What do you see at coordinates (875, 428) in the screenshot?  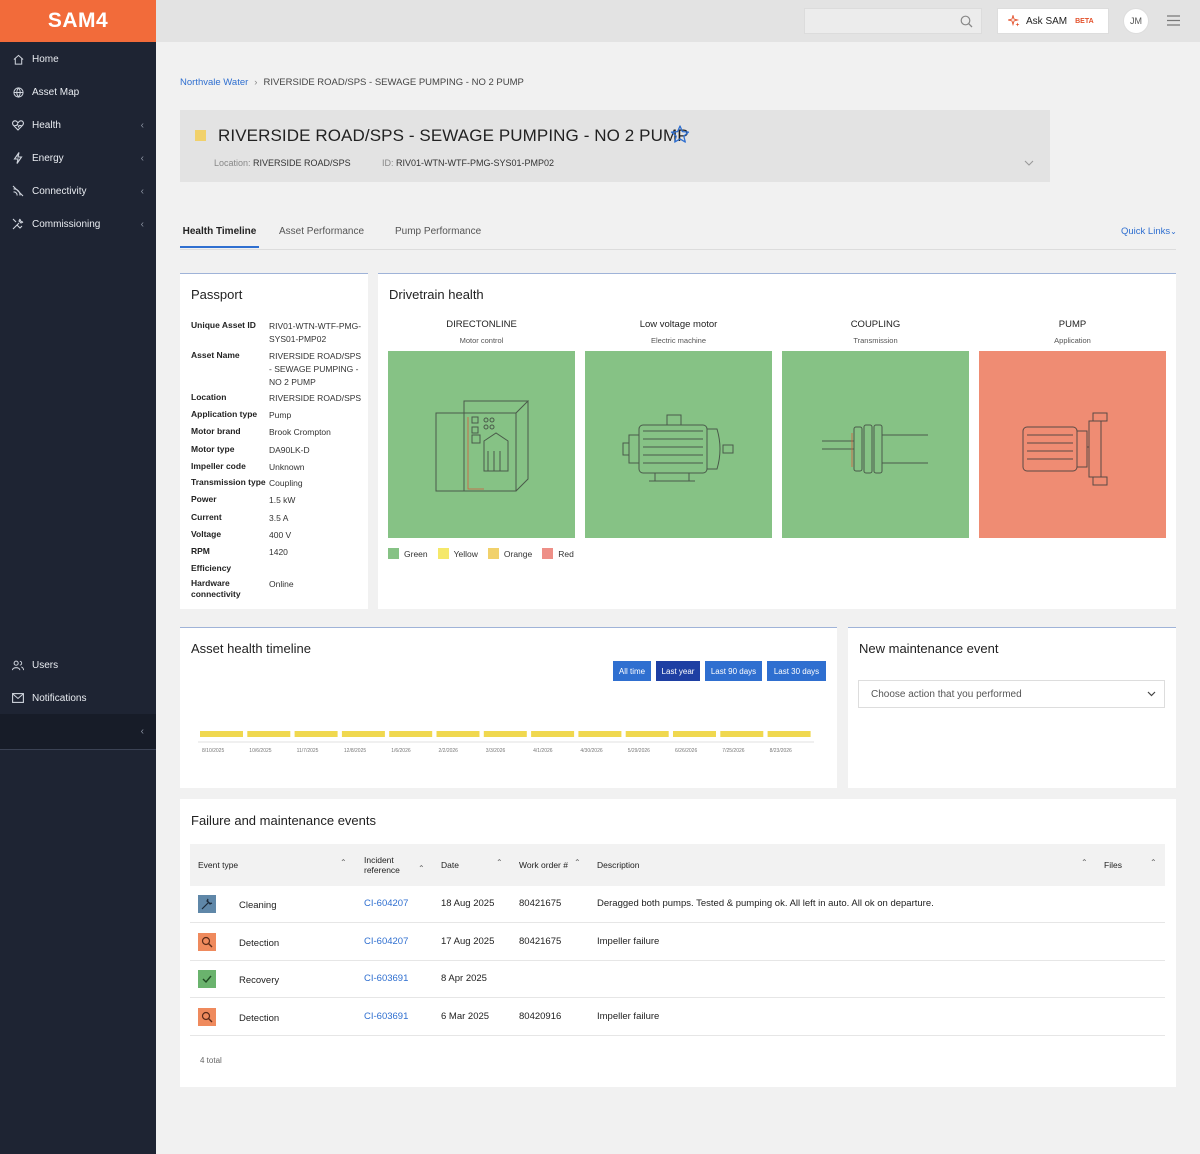 I see `drivetrain-component-coupling: COUPLING Transmission` at bounding box center [875, 428].